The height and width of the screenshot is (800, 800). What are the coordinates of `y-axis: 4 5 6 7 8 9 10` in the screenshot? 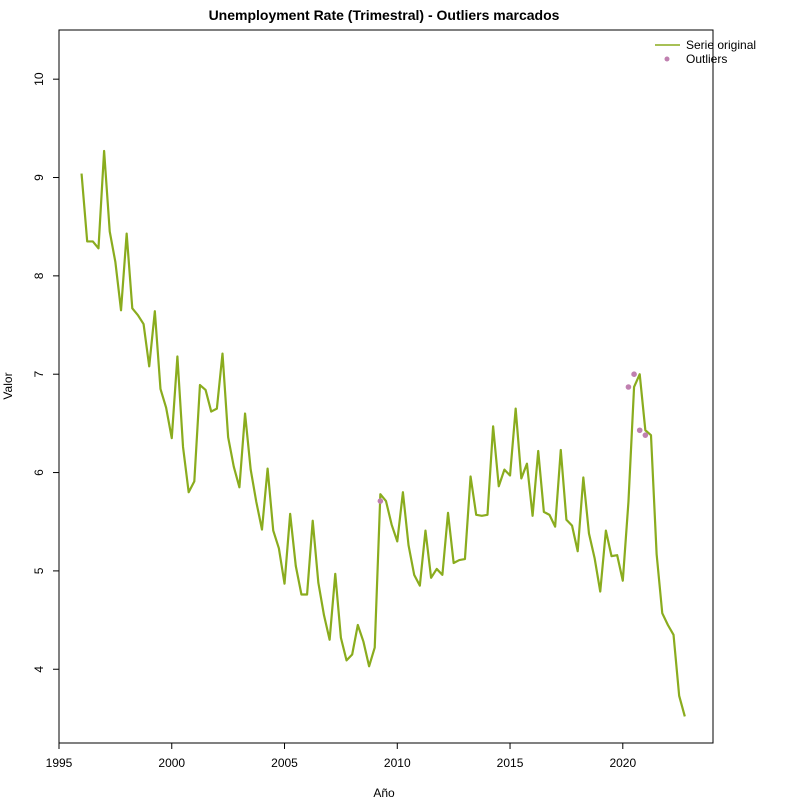 It's located at (45, 372).